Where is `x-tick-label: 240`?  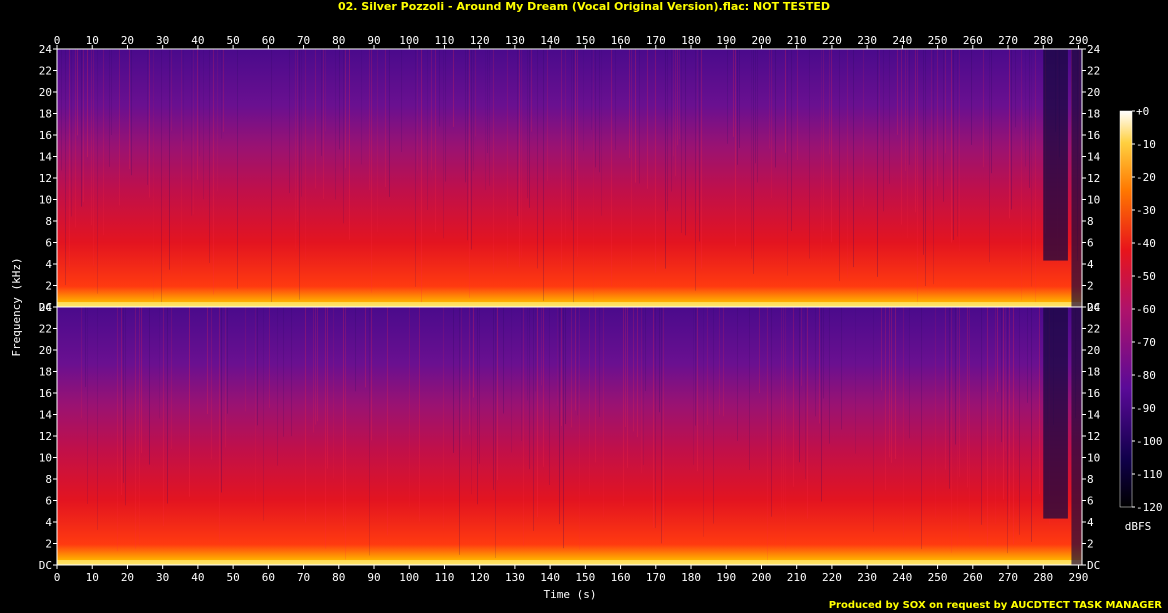 x-tick-label: 240 is located at coordinates (902, 40).